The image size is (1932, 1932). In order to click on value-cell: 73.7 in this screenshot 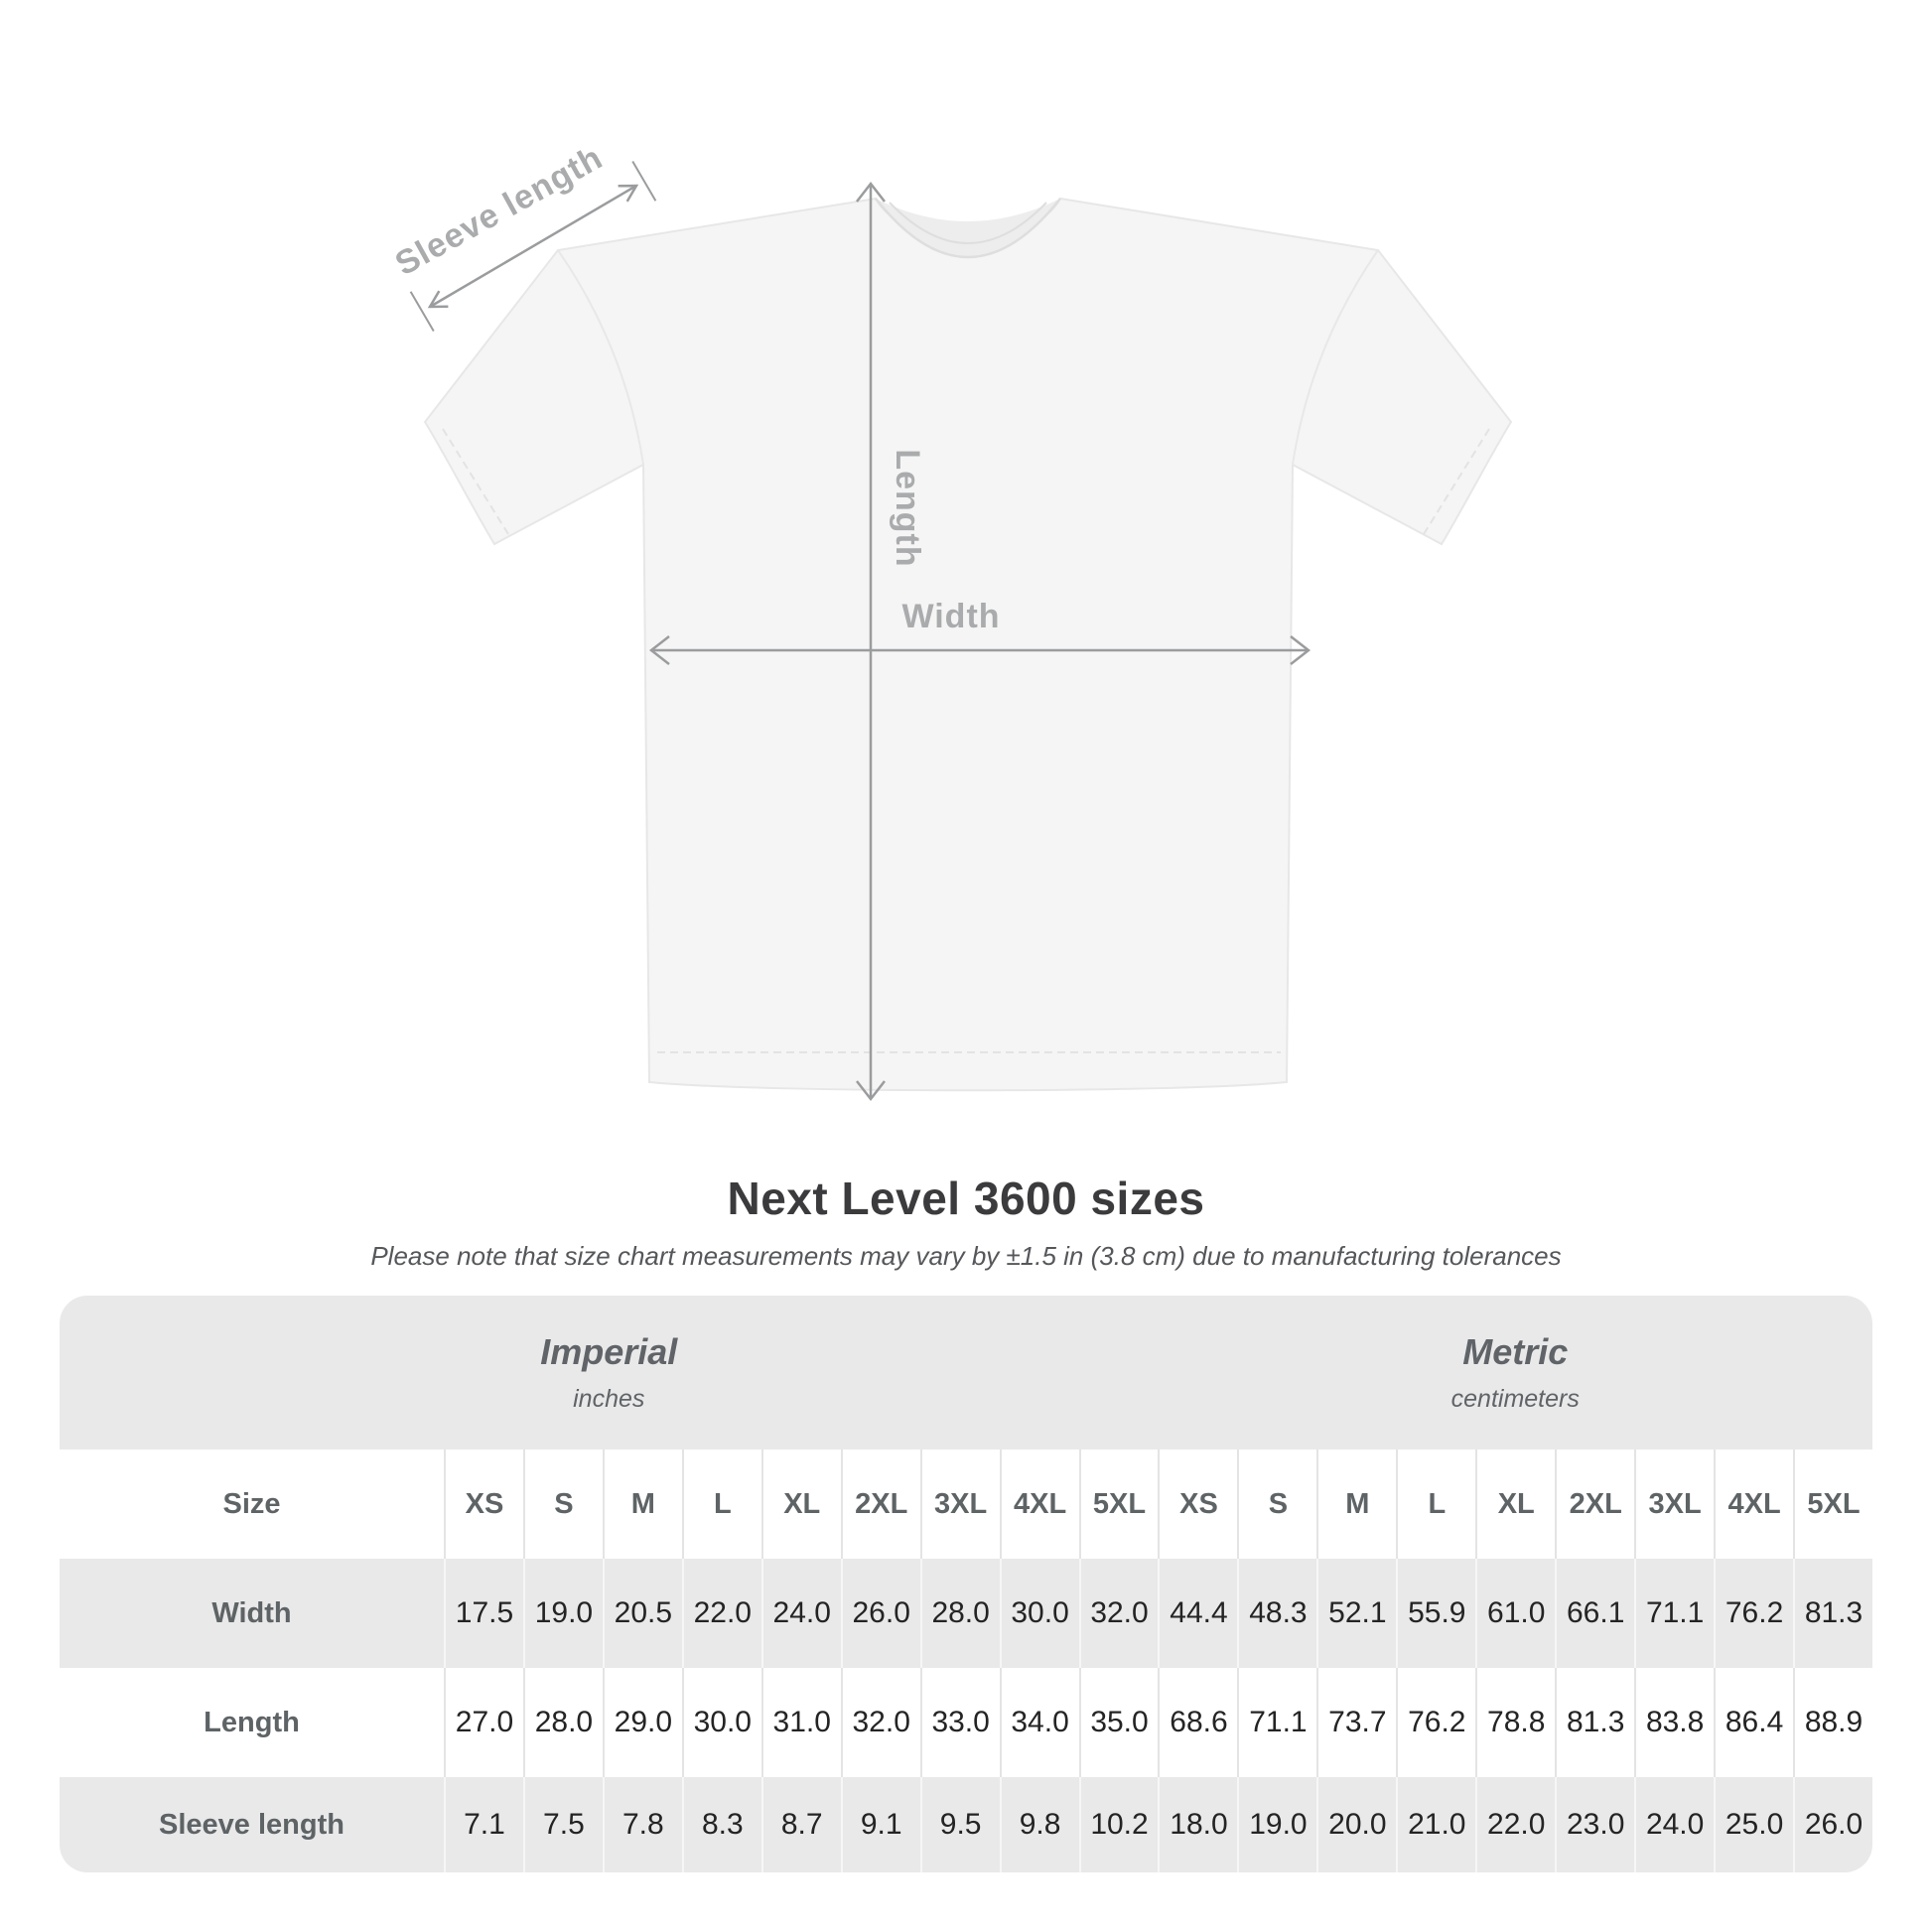, I will do `click(1356, 1722)`.